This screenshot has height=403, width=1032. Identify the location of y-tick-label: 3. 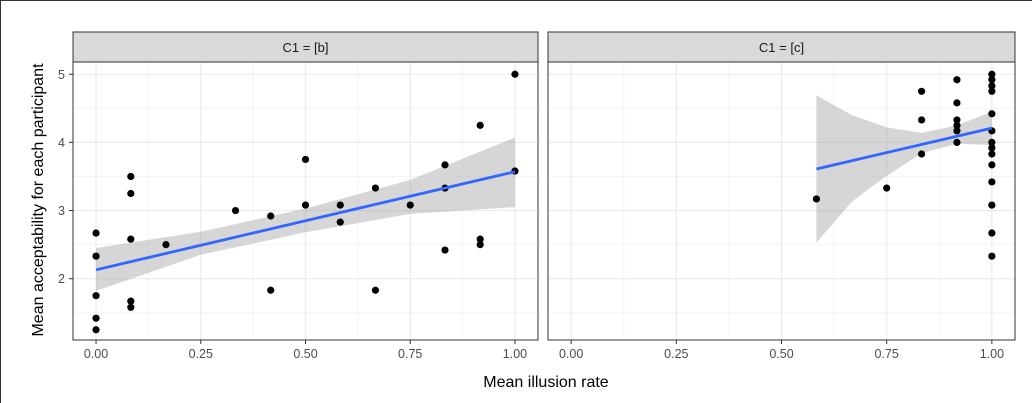
(61, 211).